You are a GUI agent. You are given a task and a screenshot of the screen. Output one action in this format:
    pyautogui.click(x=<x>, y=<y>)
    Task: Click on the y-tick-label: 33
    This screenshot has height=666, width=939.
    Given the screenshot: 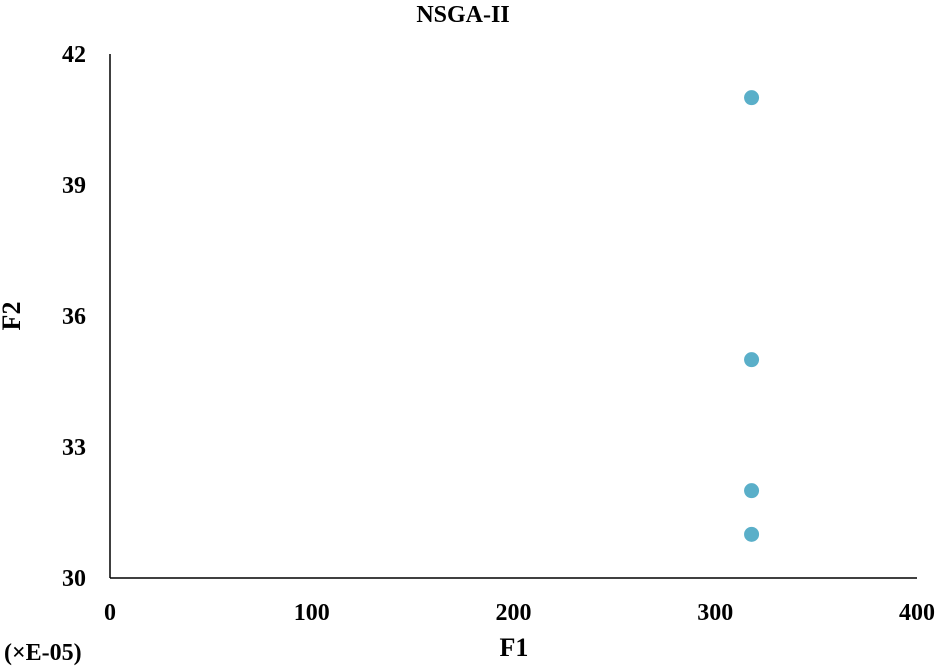 What is the action you would take?
    pyautogui.click(x=74, y=448)
    